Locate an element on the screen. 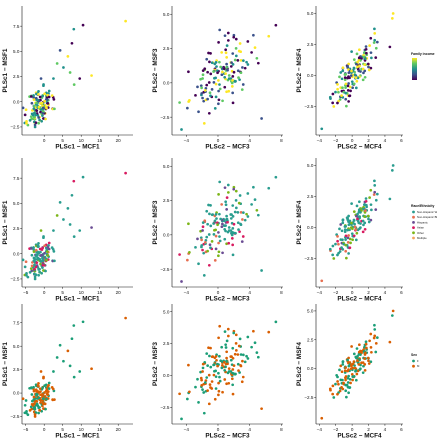 The width and height of the screenshot is (437, 445). x-tick-label: 4 is located at coordinates (385, 140).